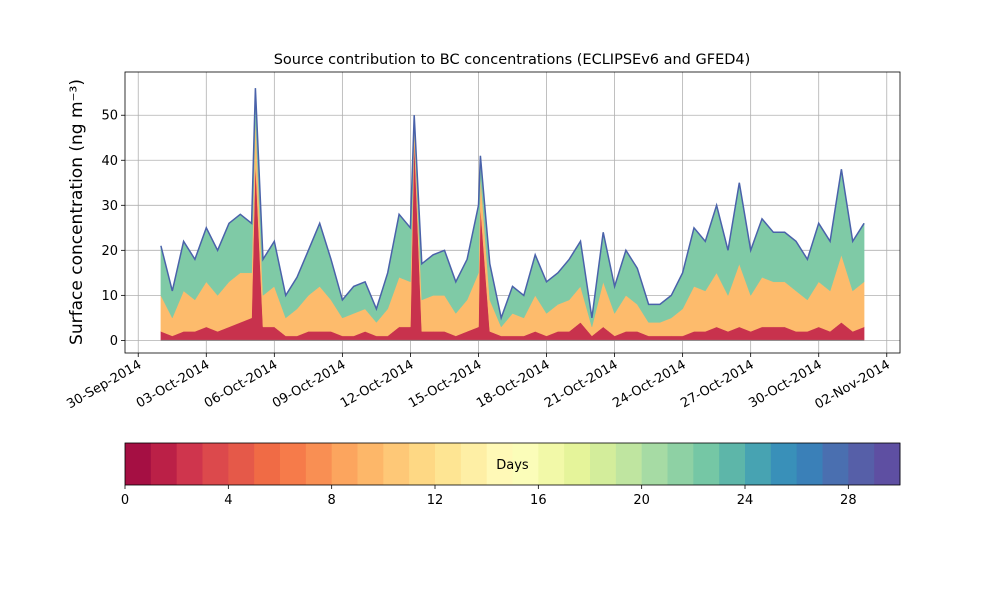 This screenshot has height=600, width=1000. What do you see at coordinates (717, 384) in the screenshot?
I see `x-tick-label: 27-Oct-2014` at bounding box center [717, 384].